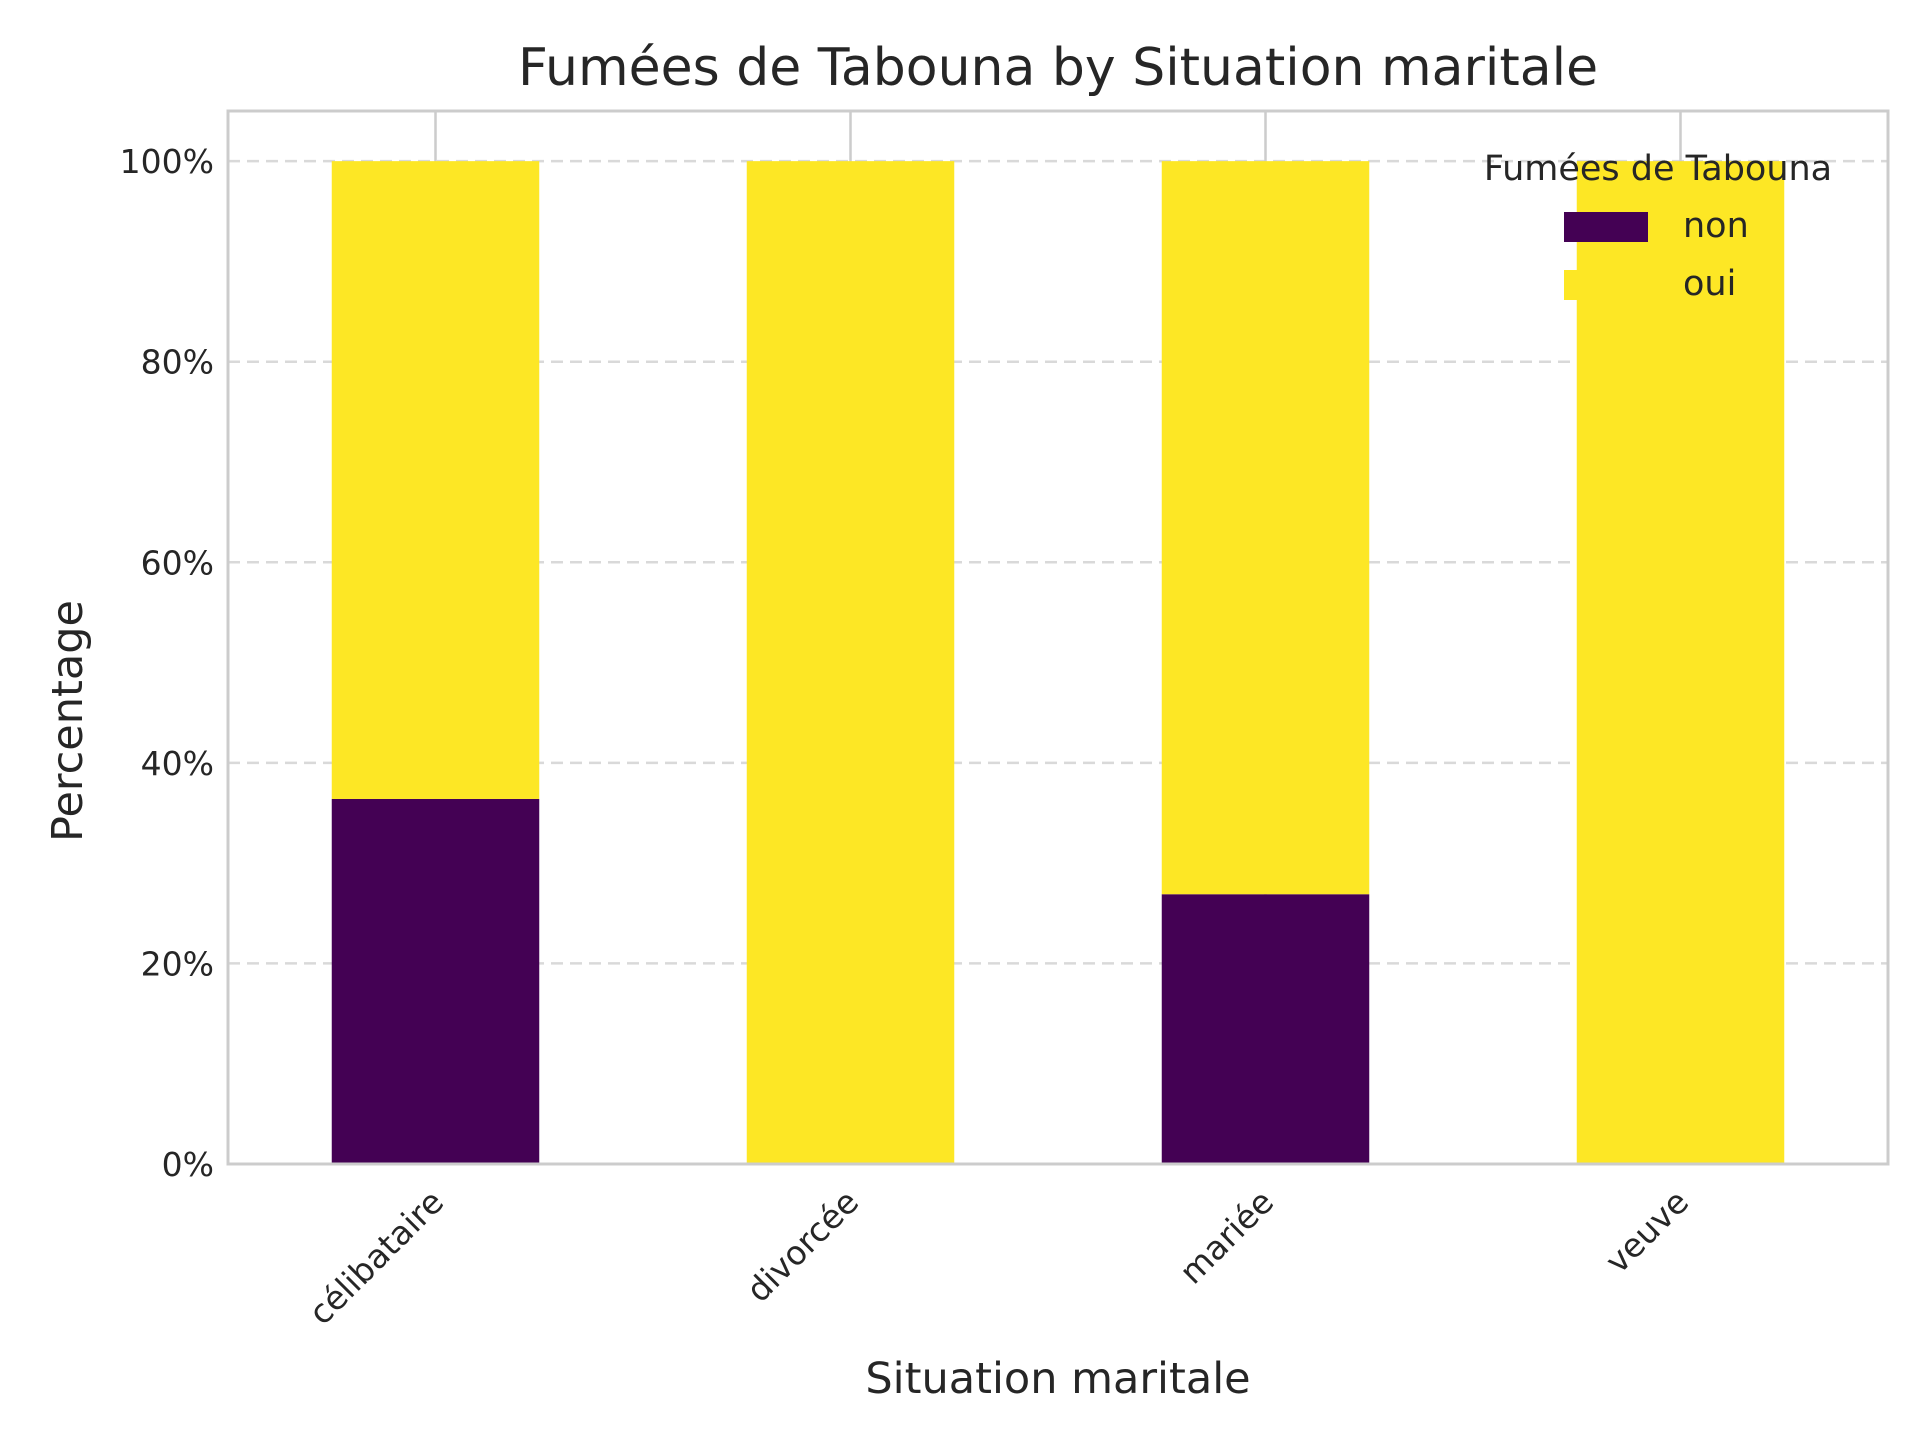 This screenshot has width=1920, height=1440. Describe the element at coordinates (177, 362) in the screenshot. I see `y-tick-label: 80%` at that location.